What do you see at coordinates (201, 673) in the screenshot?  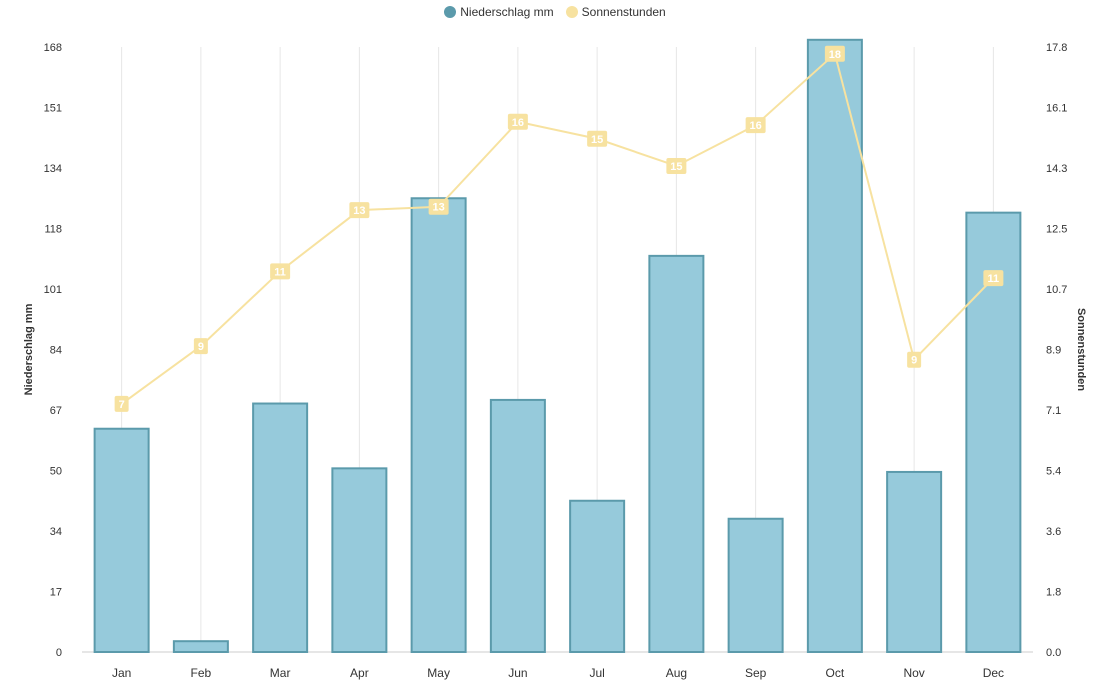 I see `x-axis-tick-label: Feb` at bounding box center [201, 673].